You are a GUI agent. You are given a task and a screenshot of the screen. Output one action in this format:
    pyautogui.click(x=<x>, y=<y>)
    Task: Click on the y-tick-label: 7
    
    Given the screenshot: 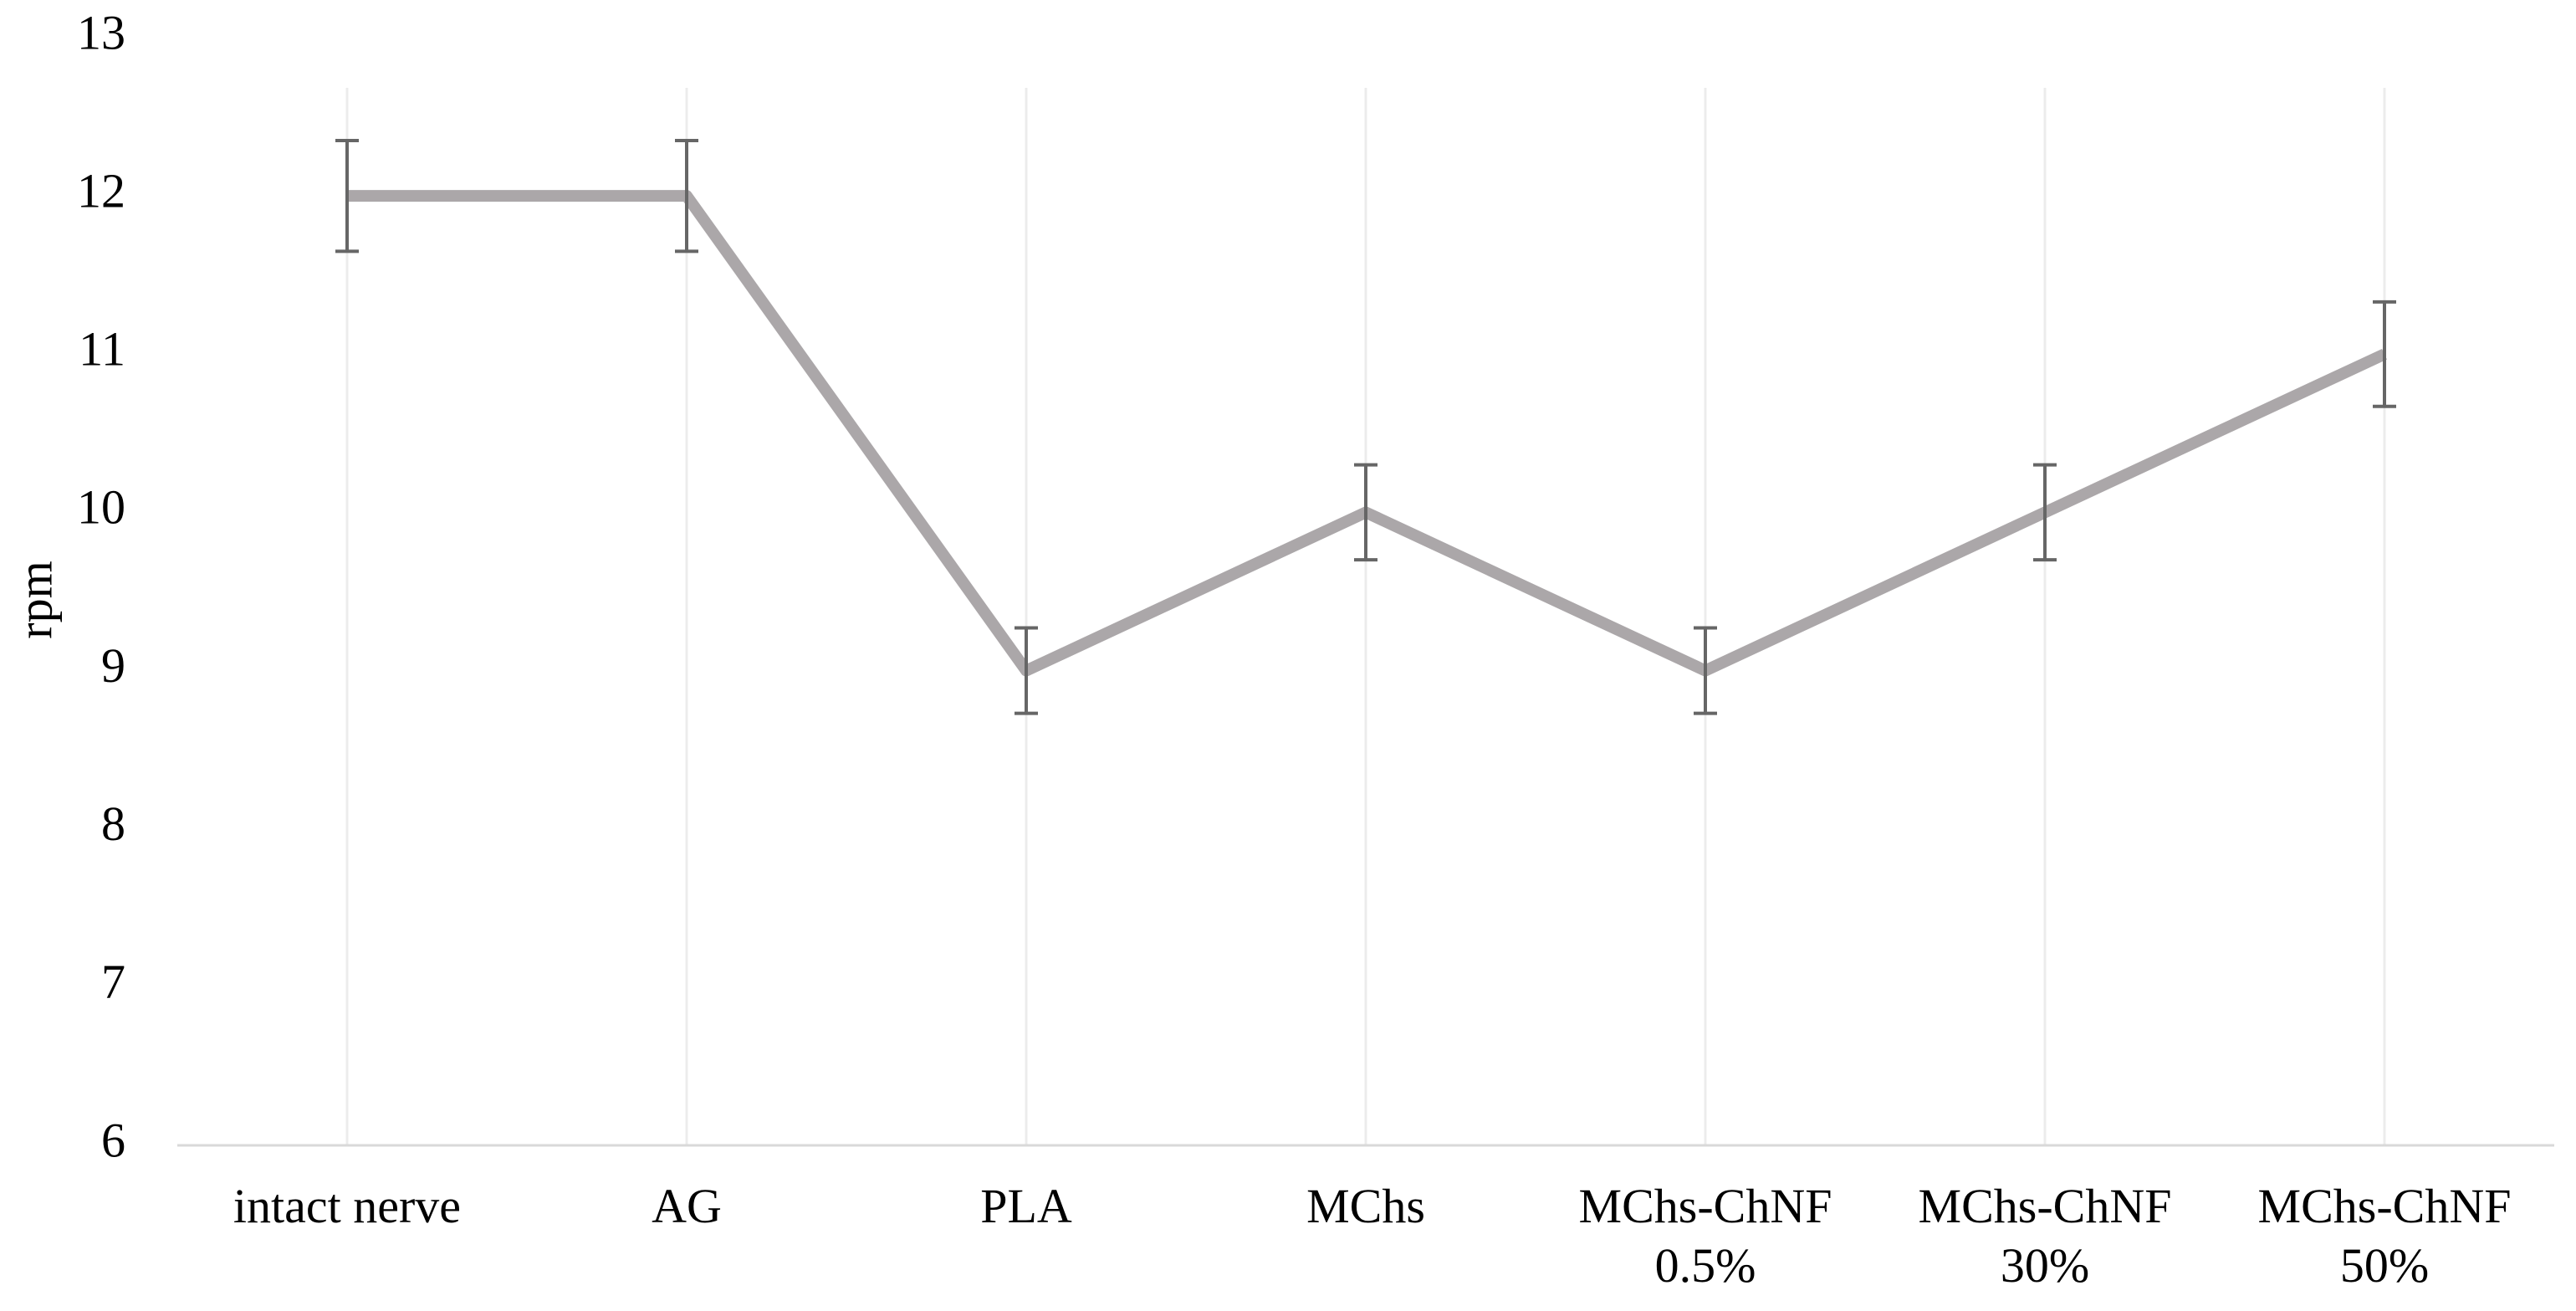 What is the action you would take?
    pyautogui.click(x=113, y=982)
    